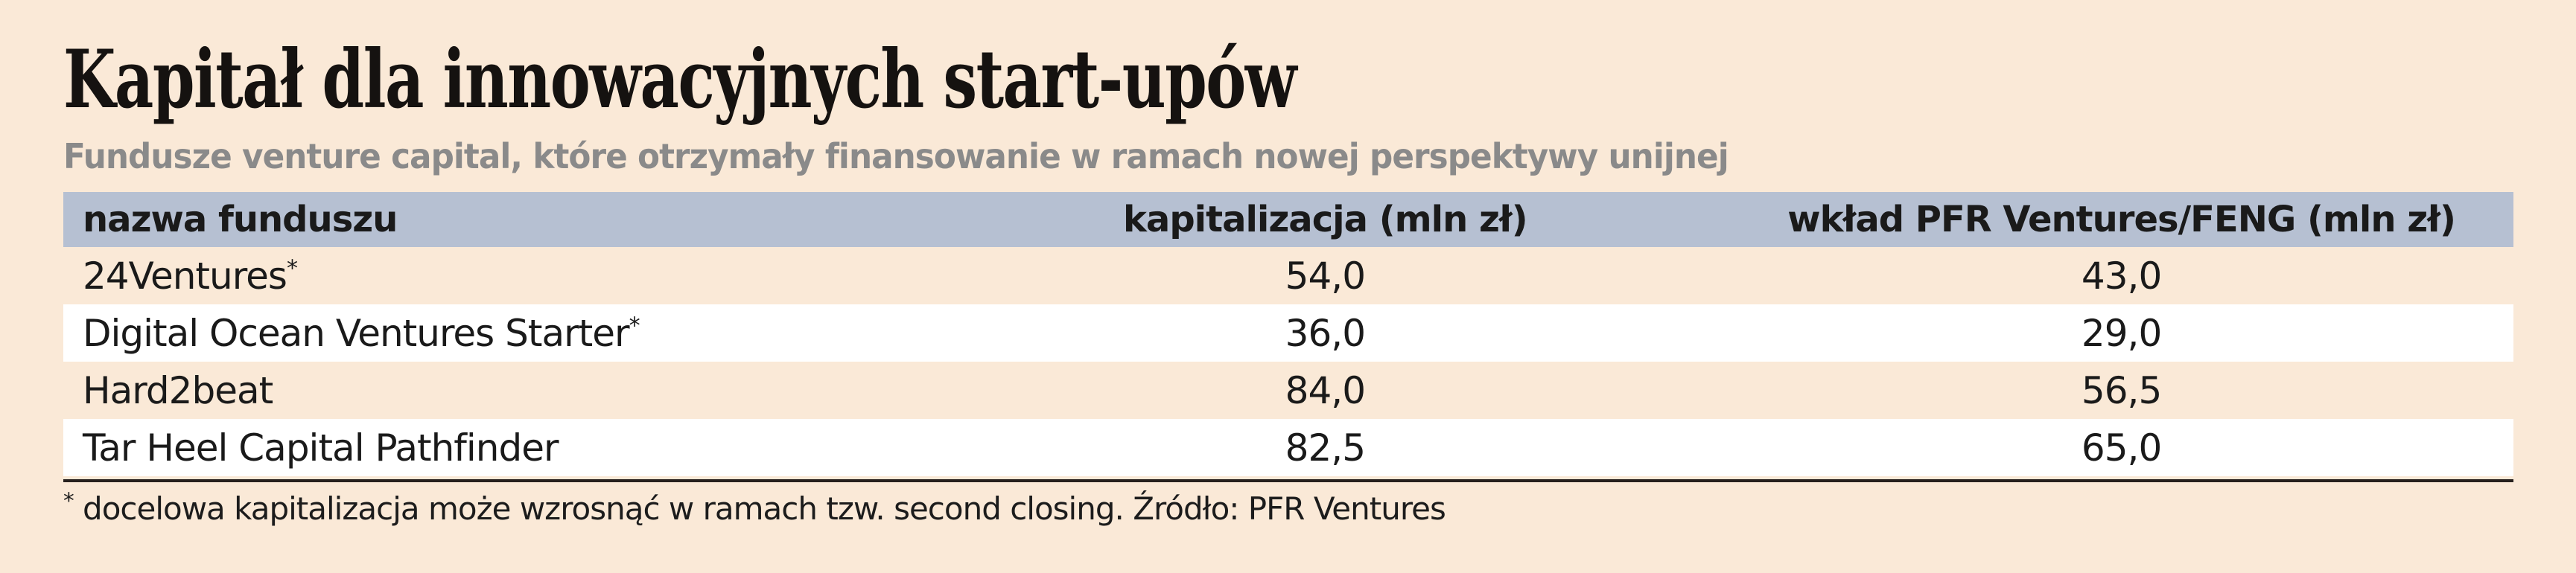 The height and width of the screenshot is (573, 2576). What do you see at coordinates (2121, 448) in the screenshot?
I see `contribution-cell: 65,0` at bounding box center [2121, 448].